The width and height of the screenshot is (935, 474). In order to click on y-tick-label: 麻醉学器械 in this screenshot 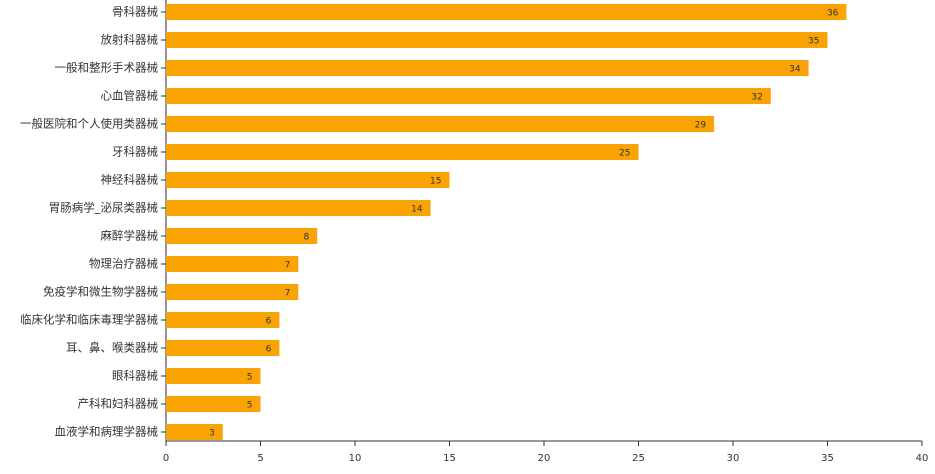, I will do `click(130, 236)`.